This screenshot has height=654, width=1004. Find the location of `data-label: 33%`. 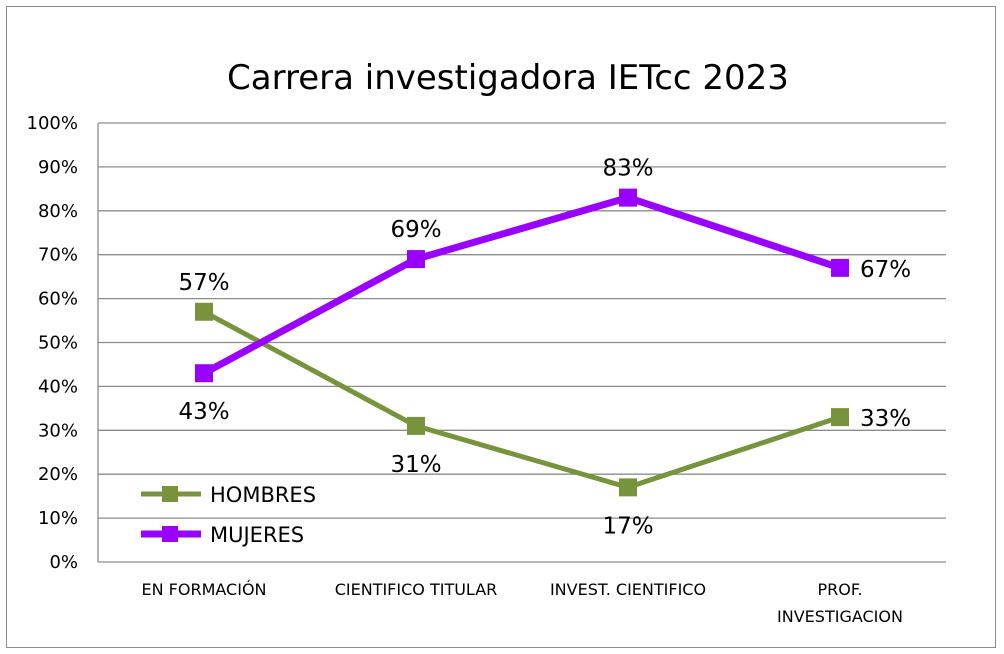

data-label: 33% is located at coordinates (885, 419).